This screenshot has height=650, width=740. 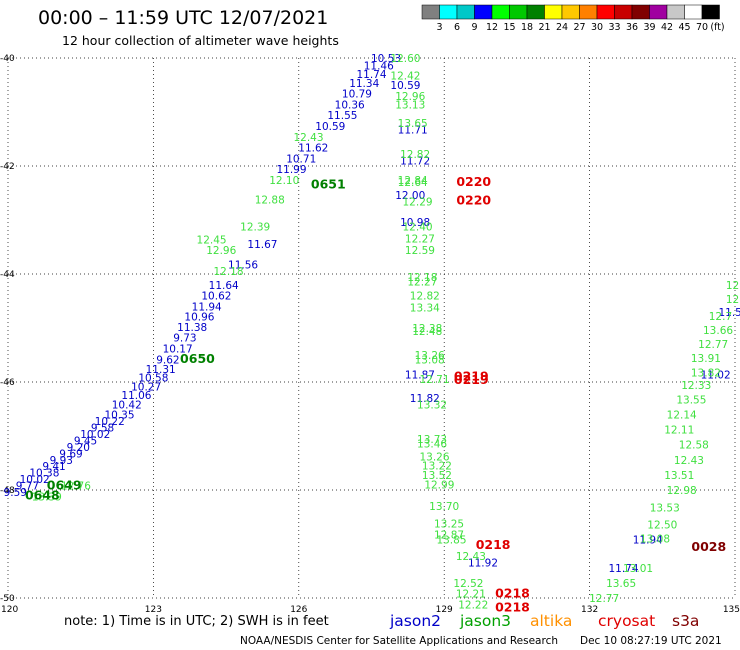 What do you see at coordinates (702, 27) in the screenshot?
I see `colorbar-label: 70` at bounding box center [702, 27].